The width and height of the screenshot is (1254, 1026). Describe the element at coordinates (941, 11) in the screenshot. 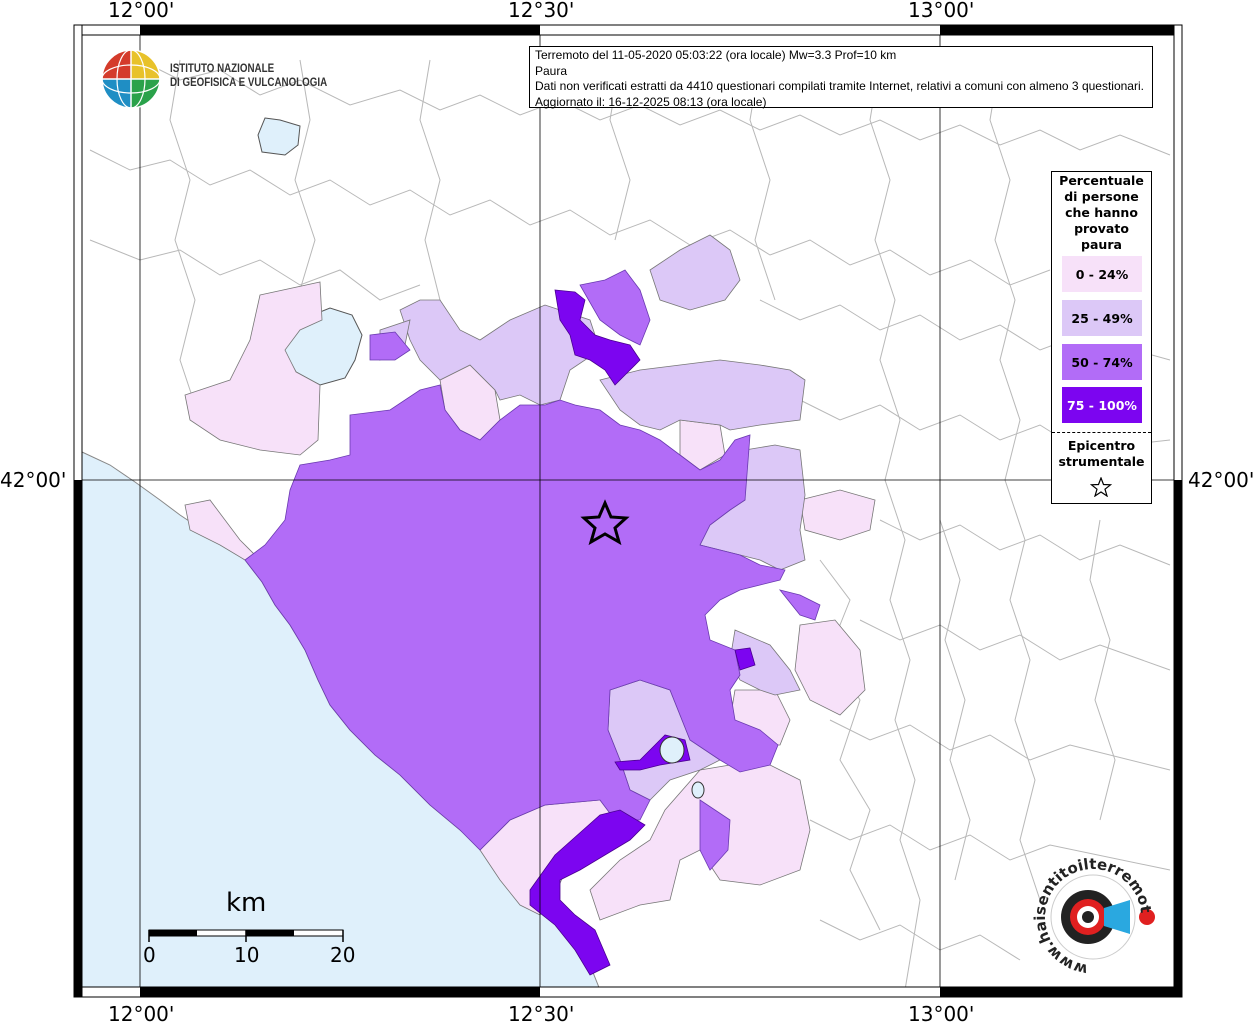

I see `top-tick-label: 13°00'` at that location.